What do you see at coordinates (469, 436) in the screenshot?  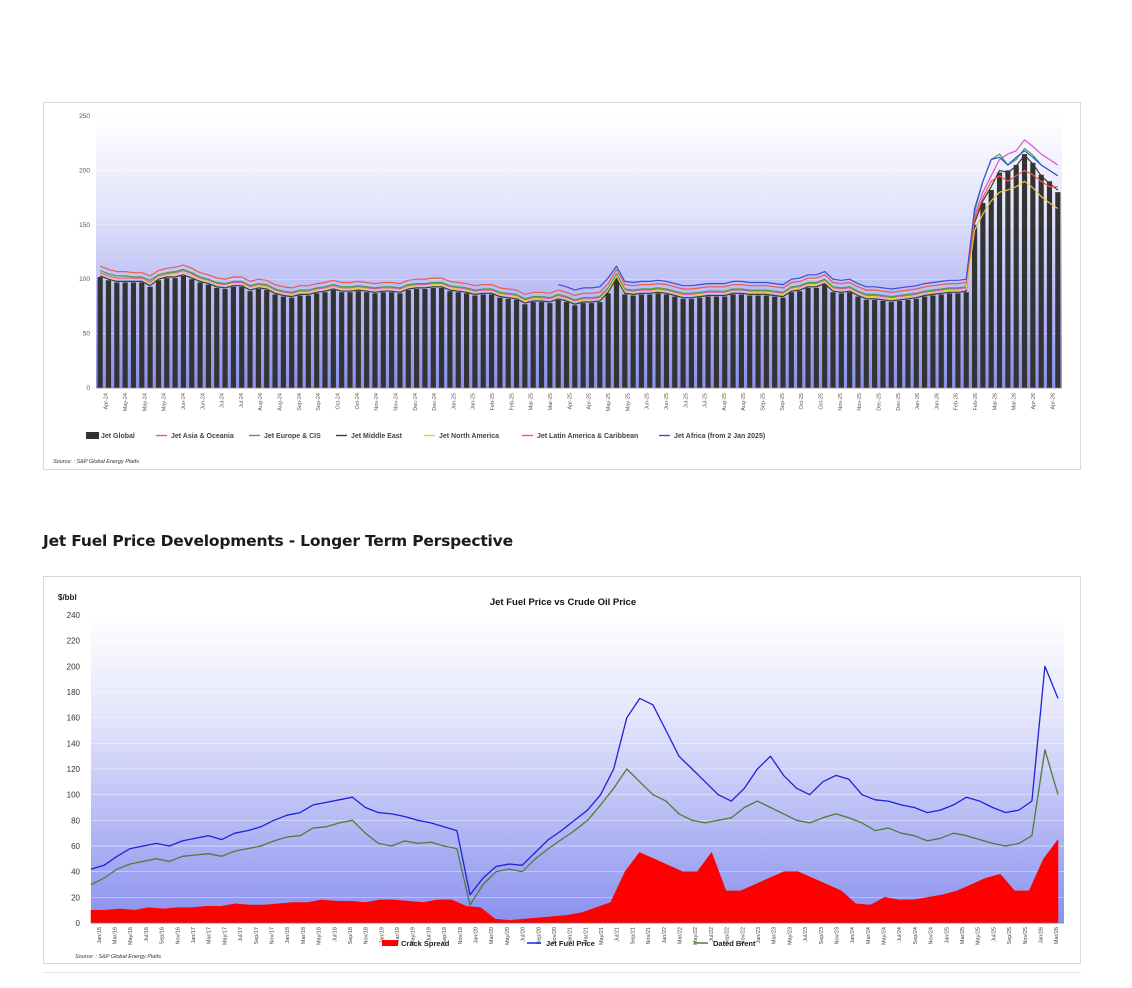 I see `legend-label: Jet North America` at bounding box center [469, 436].